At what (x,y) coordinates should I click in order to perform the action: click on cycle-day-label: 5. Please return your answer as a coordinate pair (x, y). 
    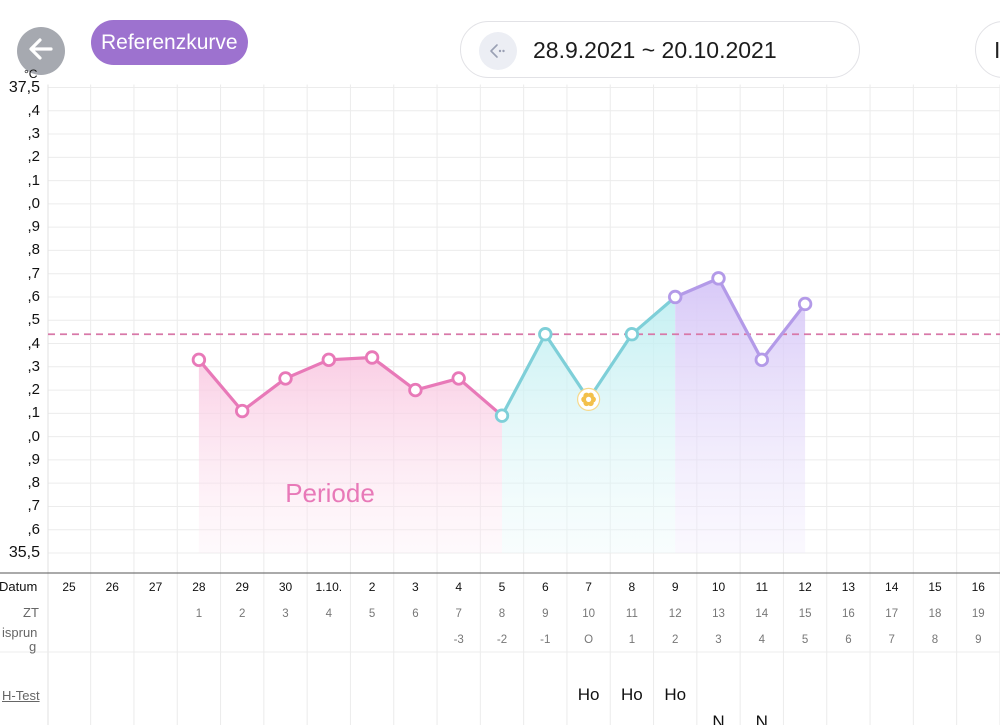
    Looking at the image, I should click on (372, 614).